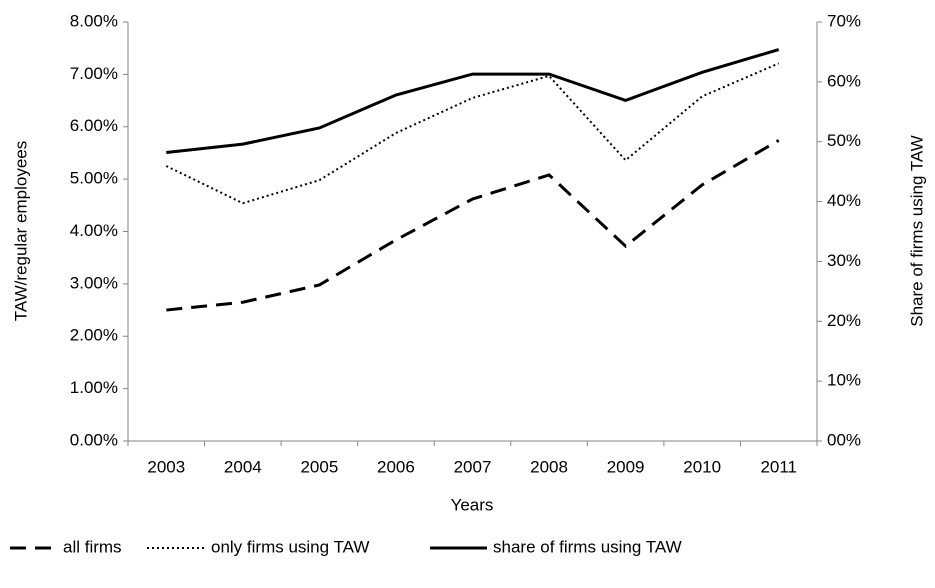 This screenshot has height=588, width=935. I want to click on x-axis-title: Years, so click(472, 504).